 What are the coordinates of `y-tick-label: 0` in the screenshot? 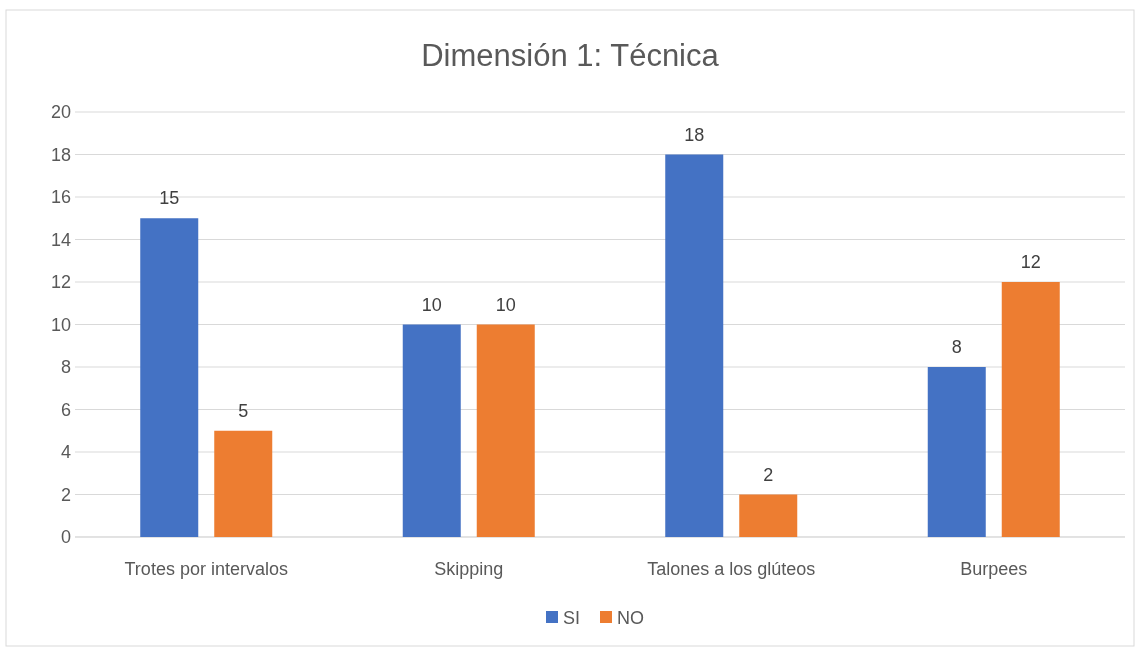 It's located at (65, 537).